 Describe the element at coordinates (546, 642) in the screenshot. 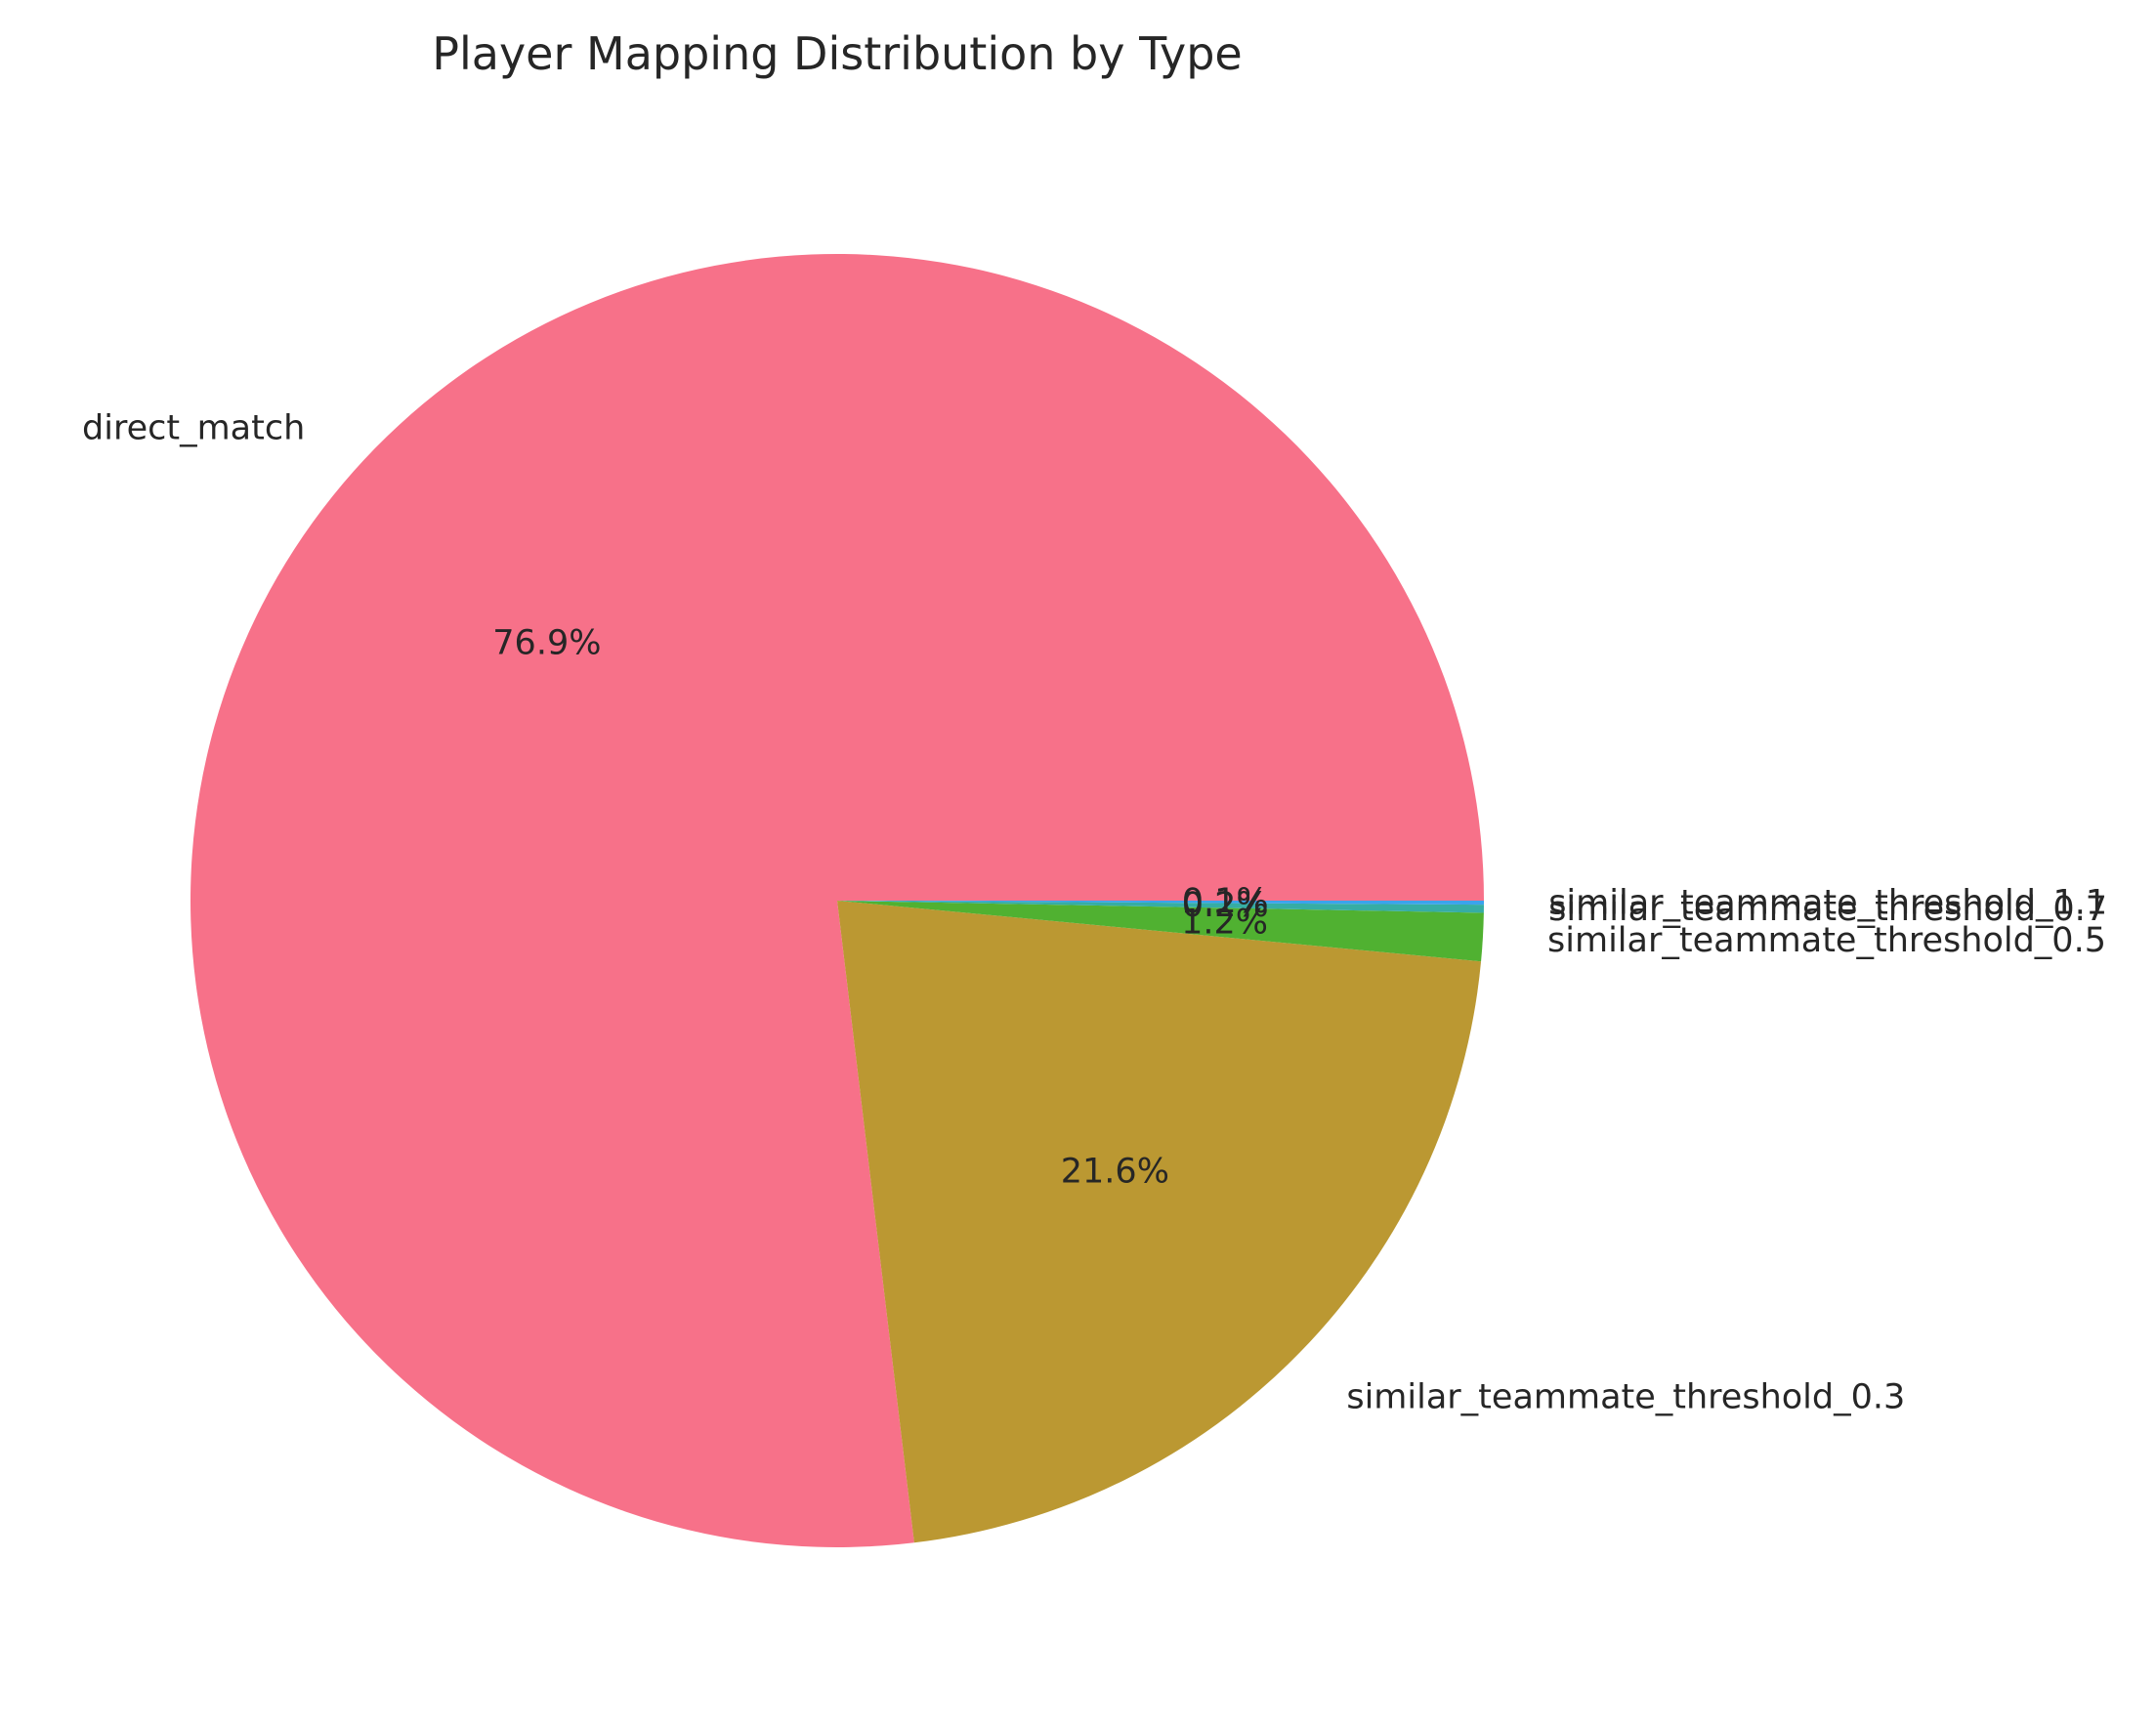

I see `percent-label: 76.9%` at that location.